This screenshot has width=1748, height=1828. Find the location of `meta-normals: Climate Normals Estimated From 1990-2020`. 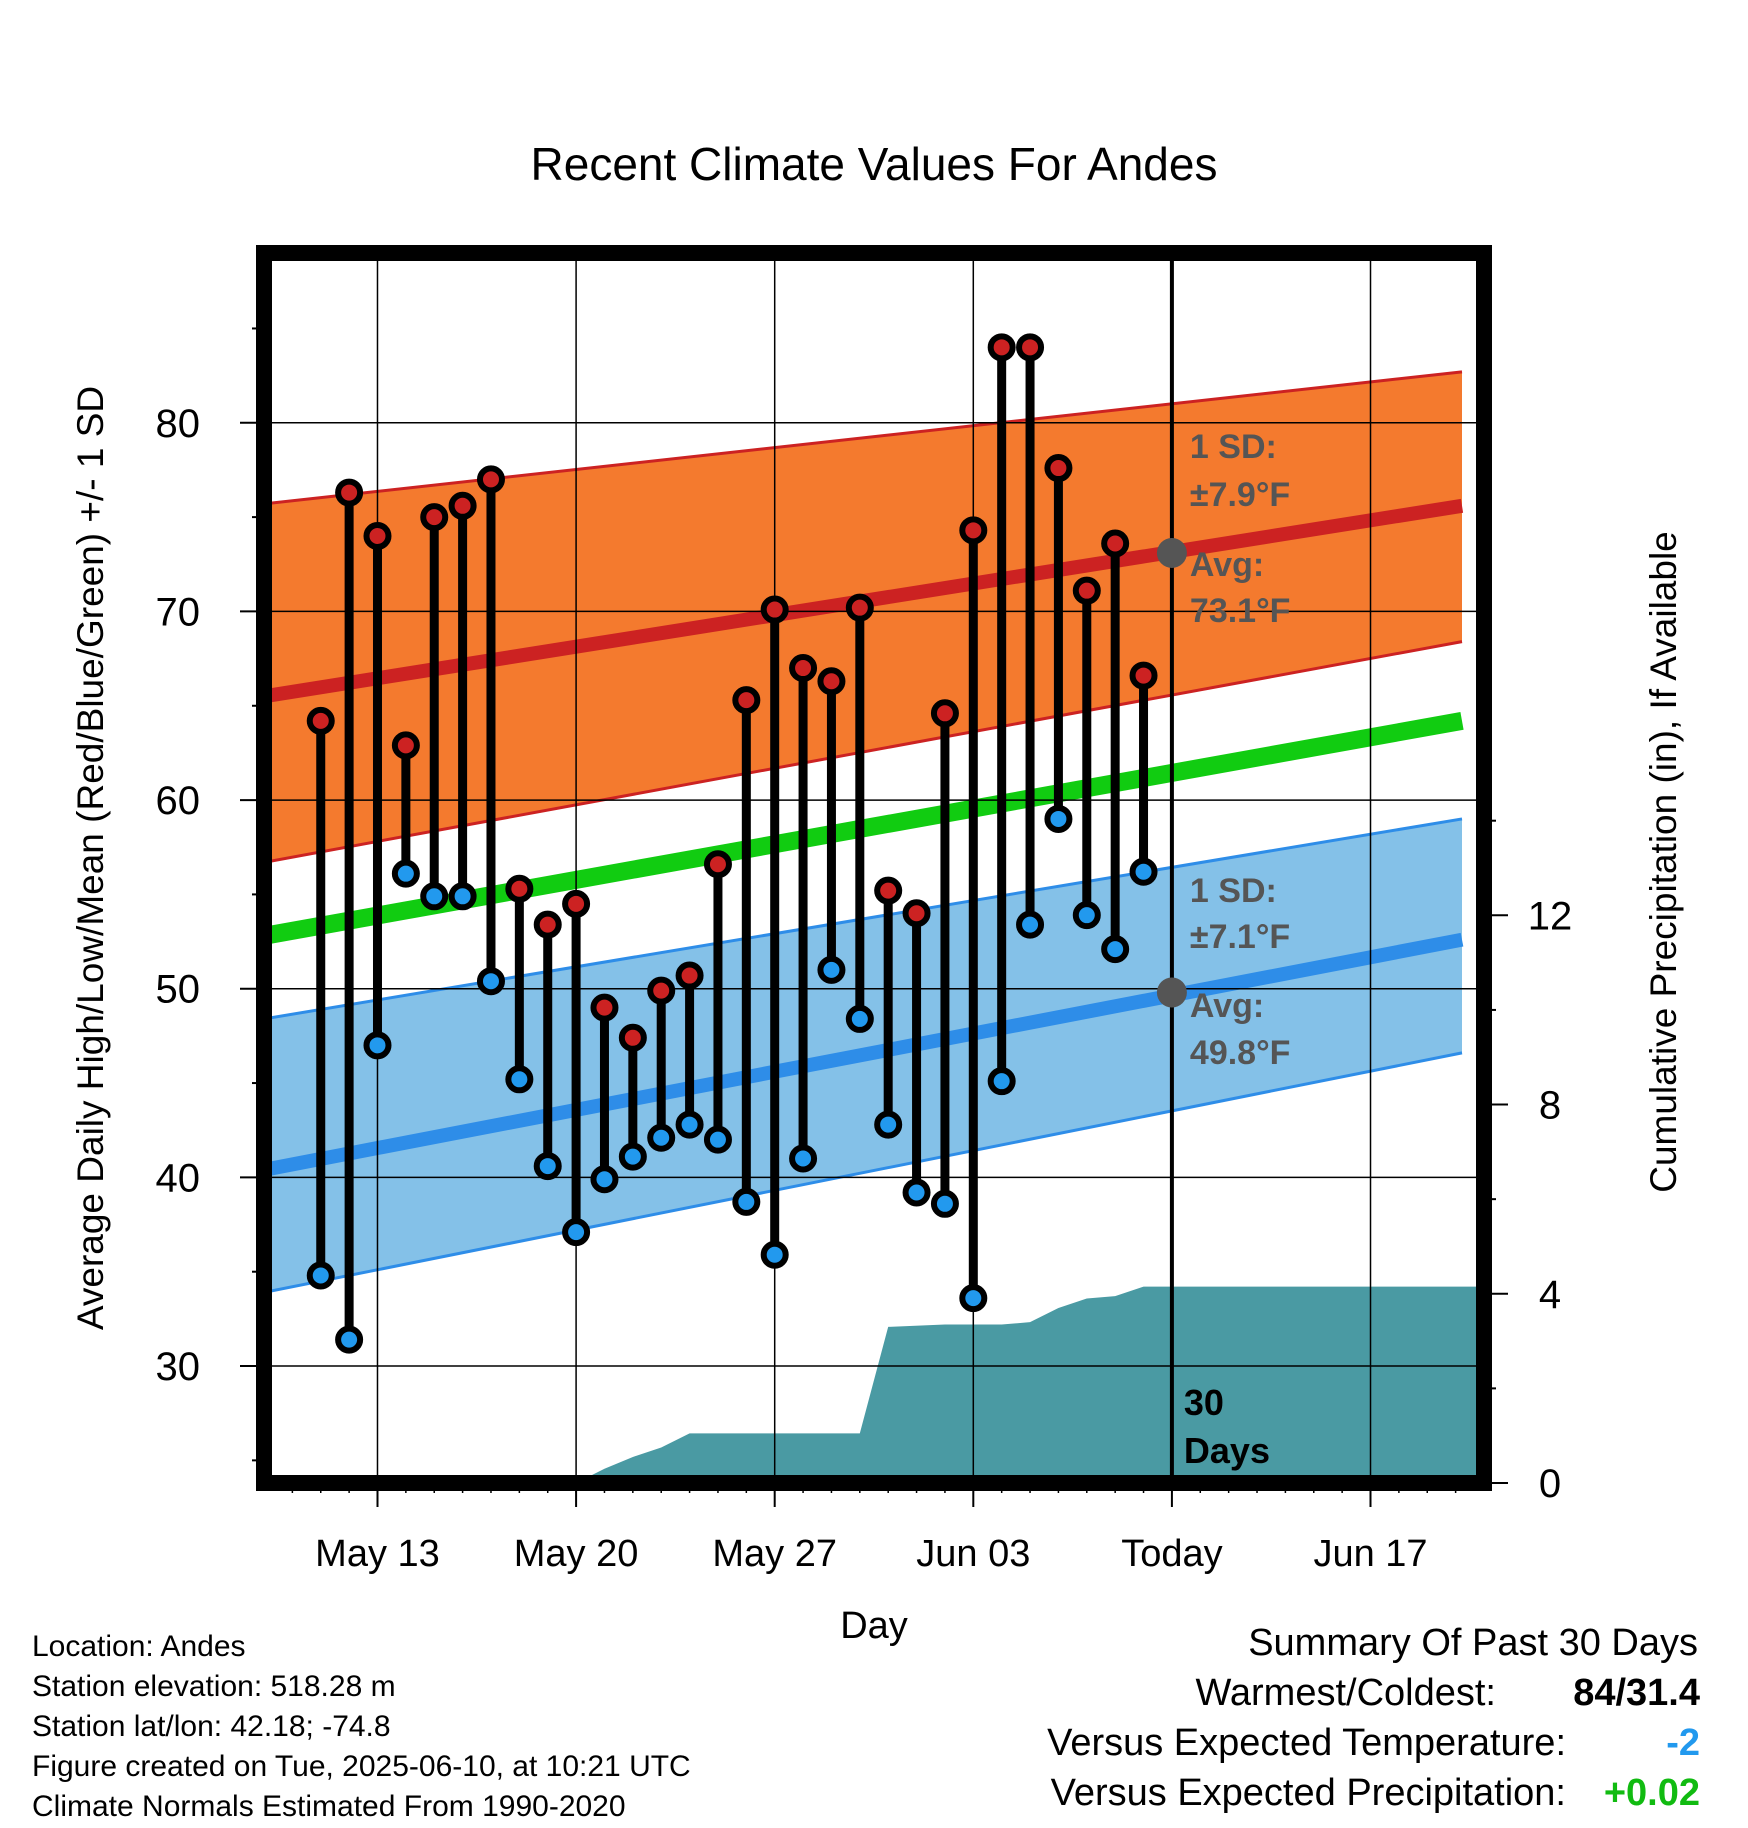

meta-normals: Climate Normals Estimated From 1990-2020 is located at coordinates (329, 1806).